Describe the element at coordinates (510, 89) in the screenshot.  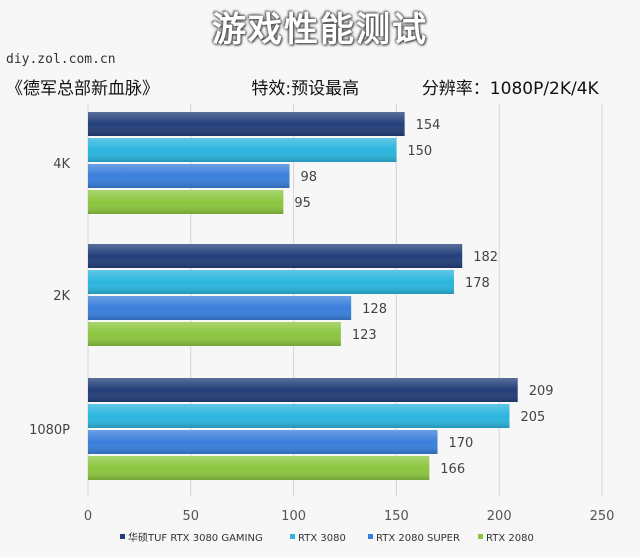
I see `resolution-setting: 分辨率：1080P/2K/4K` at that location.